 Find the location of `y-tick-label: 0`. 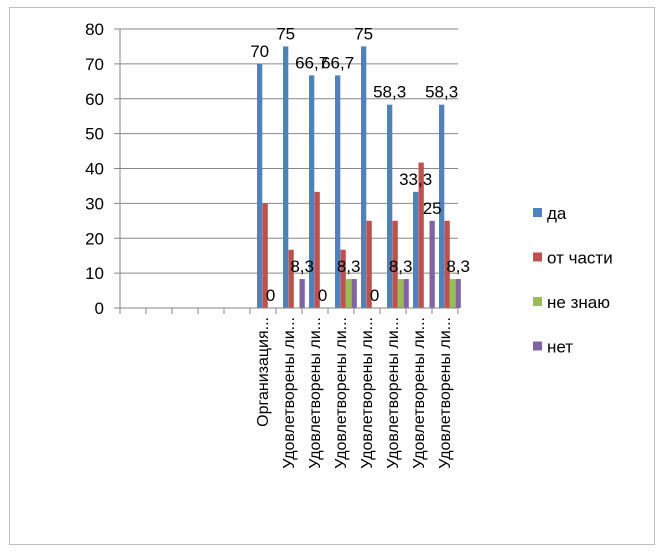

y-tick-label: 0 is located at coordinates (99, 308).